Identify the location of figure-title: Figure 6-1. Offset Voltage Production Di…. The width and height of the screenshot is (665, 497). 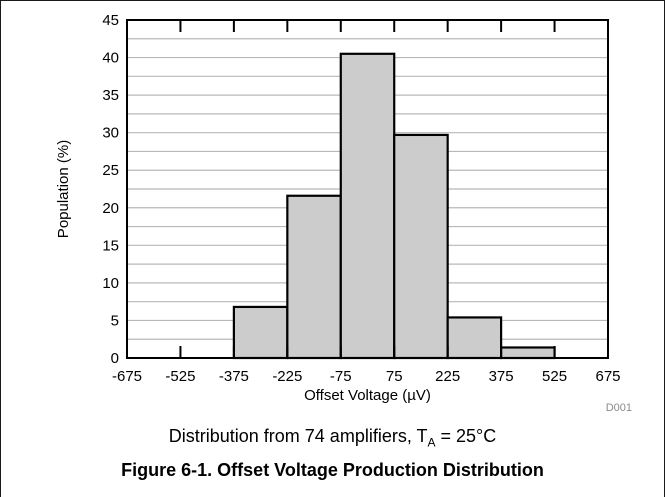
(332, 470).